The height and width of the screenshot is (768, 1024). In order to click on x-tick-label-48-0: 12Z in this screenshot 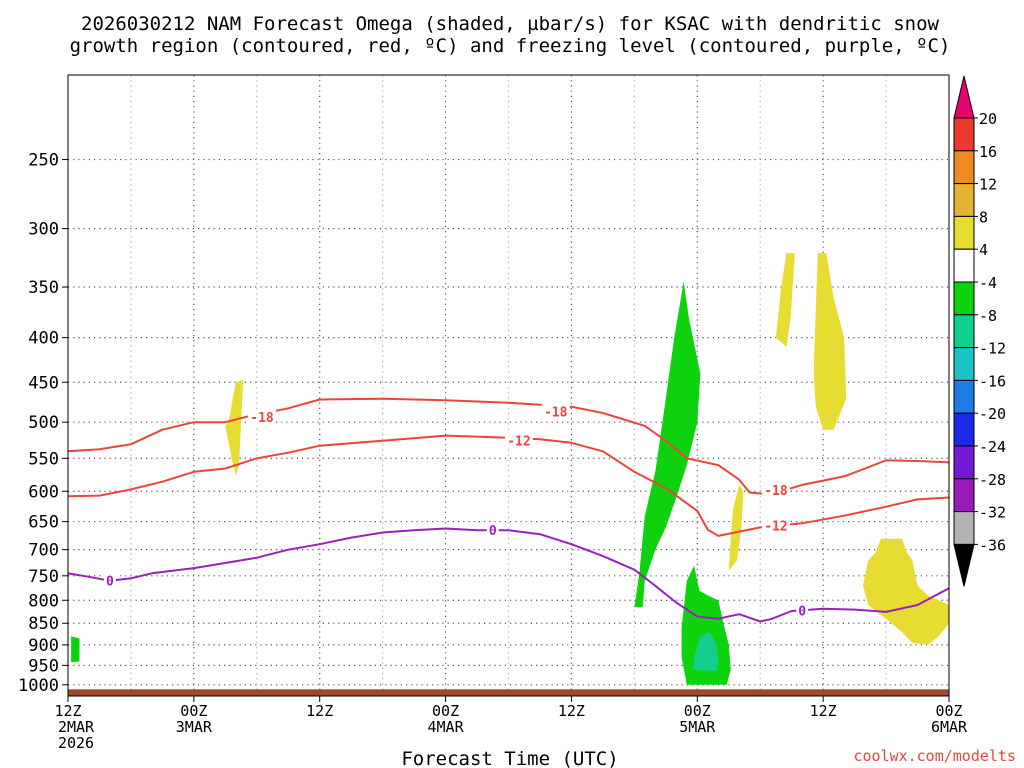, I will do `click(571, 711)`.